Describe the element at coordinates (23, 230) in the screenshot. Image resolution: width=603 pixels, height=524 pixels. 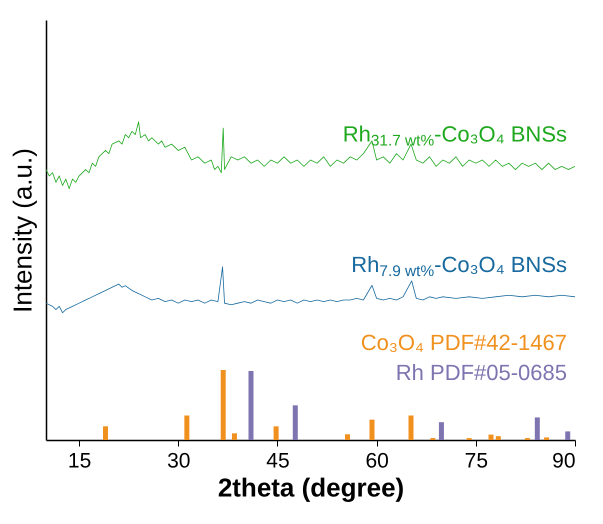
I see `y-axis-title: Intensity (a.u.)` at that location.